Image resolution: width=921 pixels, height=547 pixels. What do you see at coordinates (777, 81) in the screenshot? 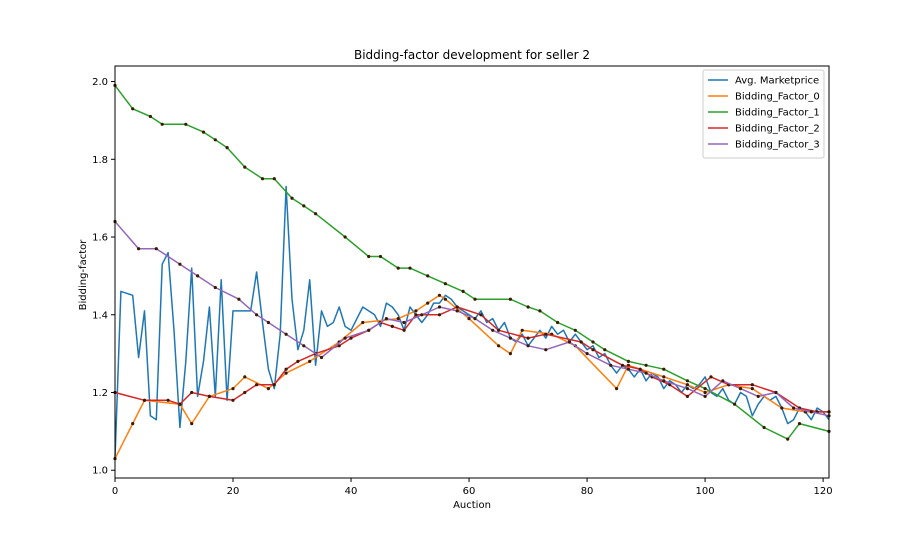
I see `legend-label-0: Avg. Marketprice` at bounding box center [777, 81].